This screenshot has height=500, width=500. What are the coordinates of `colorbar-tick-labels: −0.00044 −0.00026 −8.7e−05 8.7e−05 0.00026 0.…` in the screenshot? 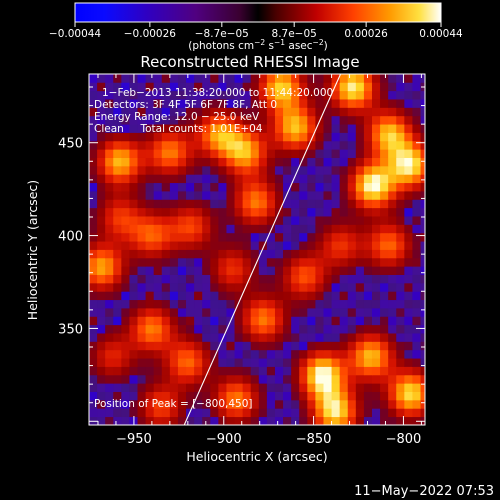 It's located at (256, 34).